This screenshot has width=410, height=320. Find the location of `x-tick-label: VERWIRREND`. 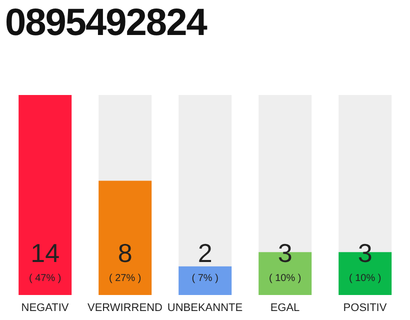

x-tick-label: VERWIRREND is located at coordinates (125, 308).